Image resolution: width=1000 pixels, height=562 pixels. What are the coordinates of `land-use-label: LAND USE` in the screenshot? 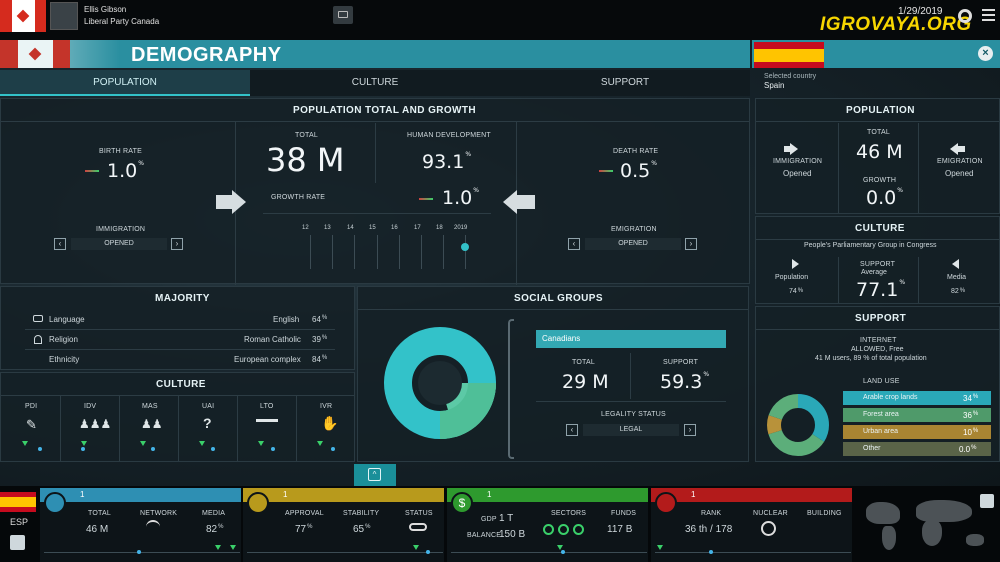 It's located at (881, 381).